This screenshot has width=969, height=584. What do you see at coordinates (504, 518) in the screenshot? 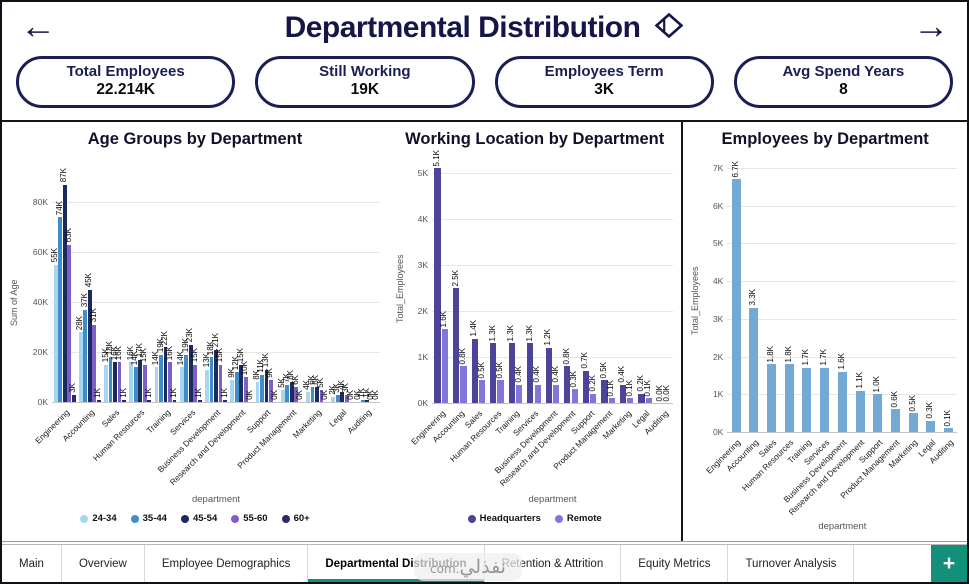
I see `legend-item: Headquarters` at bounding box center [504, 518].